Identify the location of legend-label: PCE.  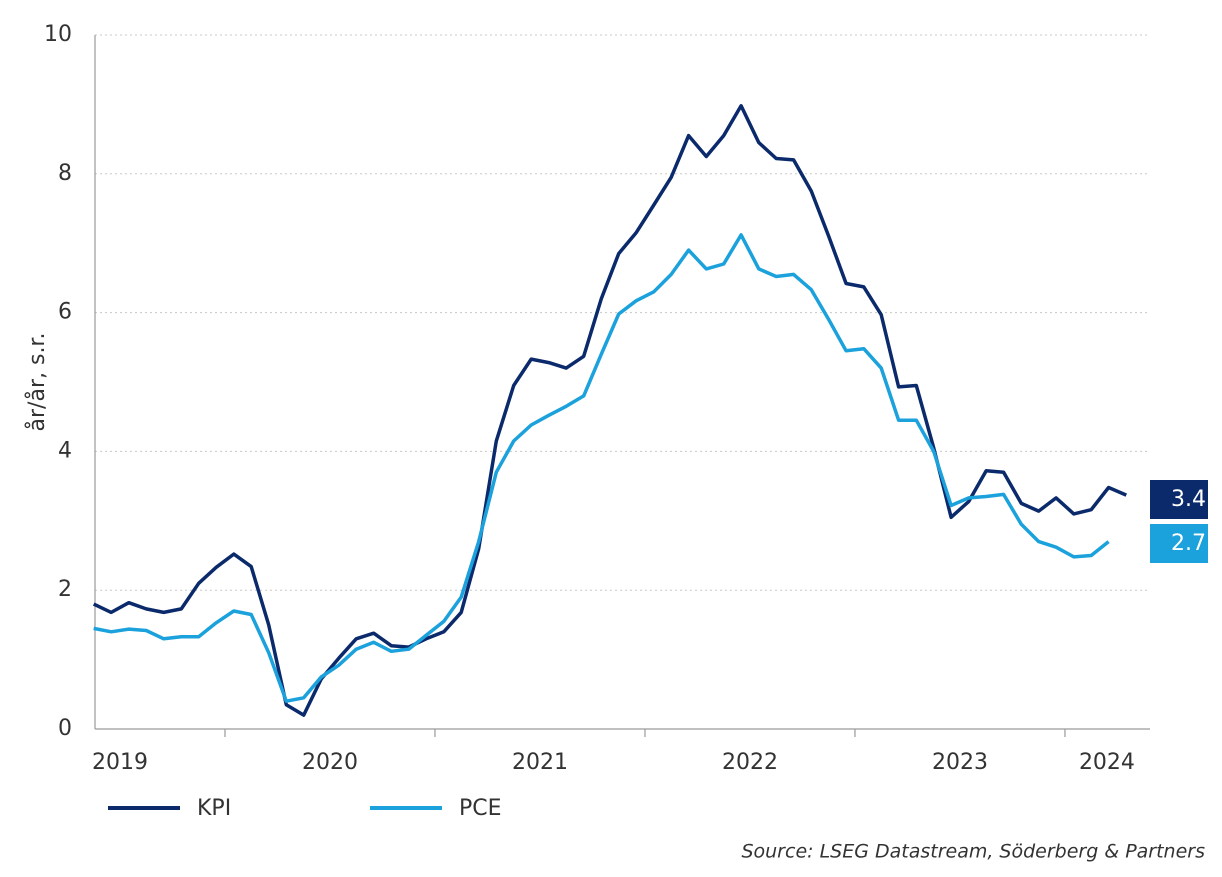
(480, 808).